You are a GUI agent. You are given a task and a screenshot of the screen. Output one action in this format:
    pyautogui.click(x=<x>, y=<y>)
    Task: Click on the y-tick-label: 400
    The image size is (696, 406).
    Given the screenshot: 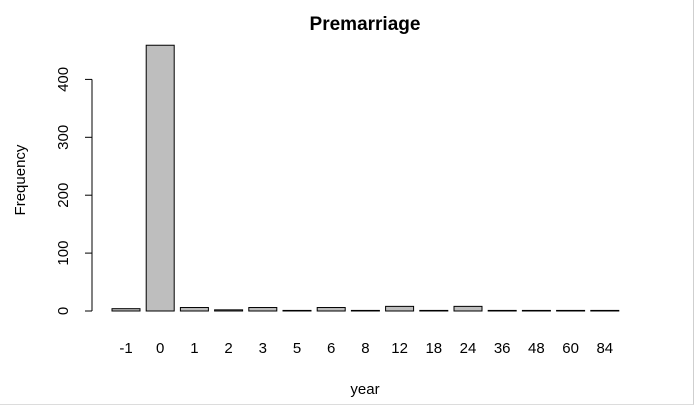 What is the action you would take?
    pyautogui.click(x=63, y=79)
    